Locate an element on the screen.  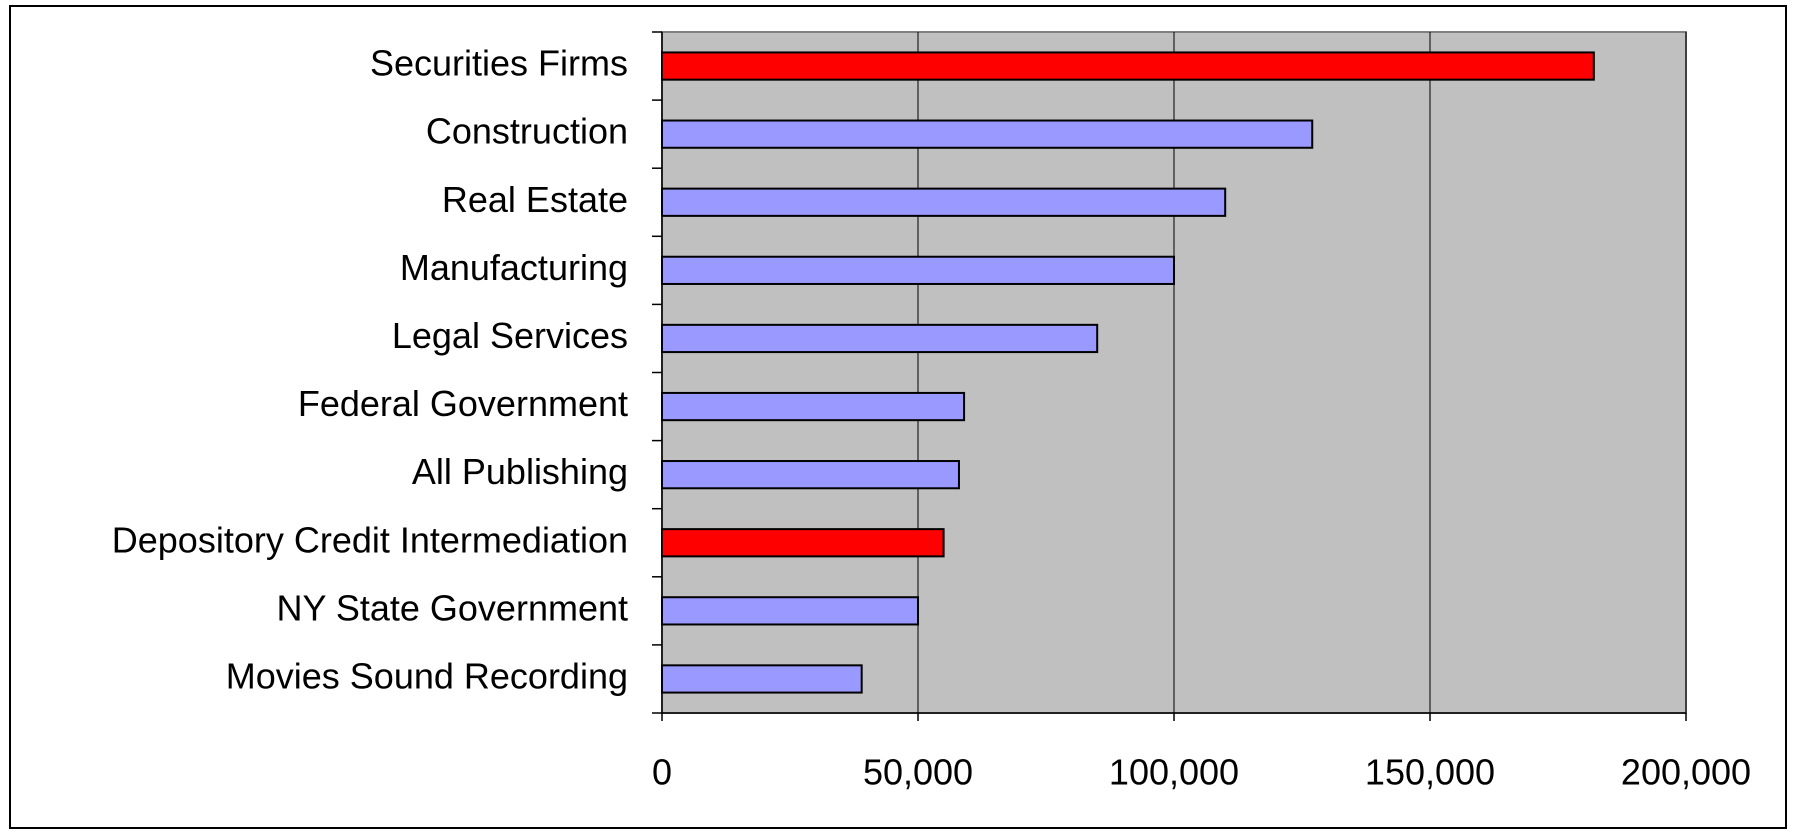
y-tick-label: Legal Services is located at coordinates (510, 335).